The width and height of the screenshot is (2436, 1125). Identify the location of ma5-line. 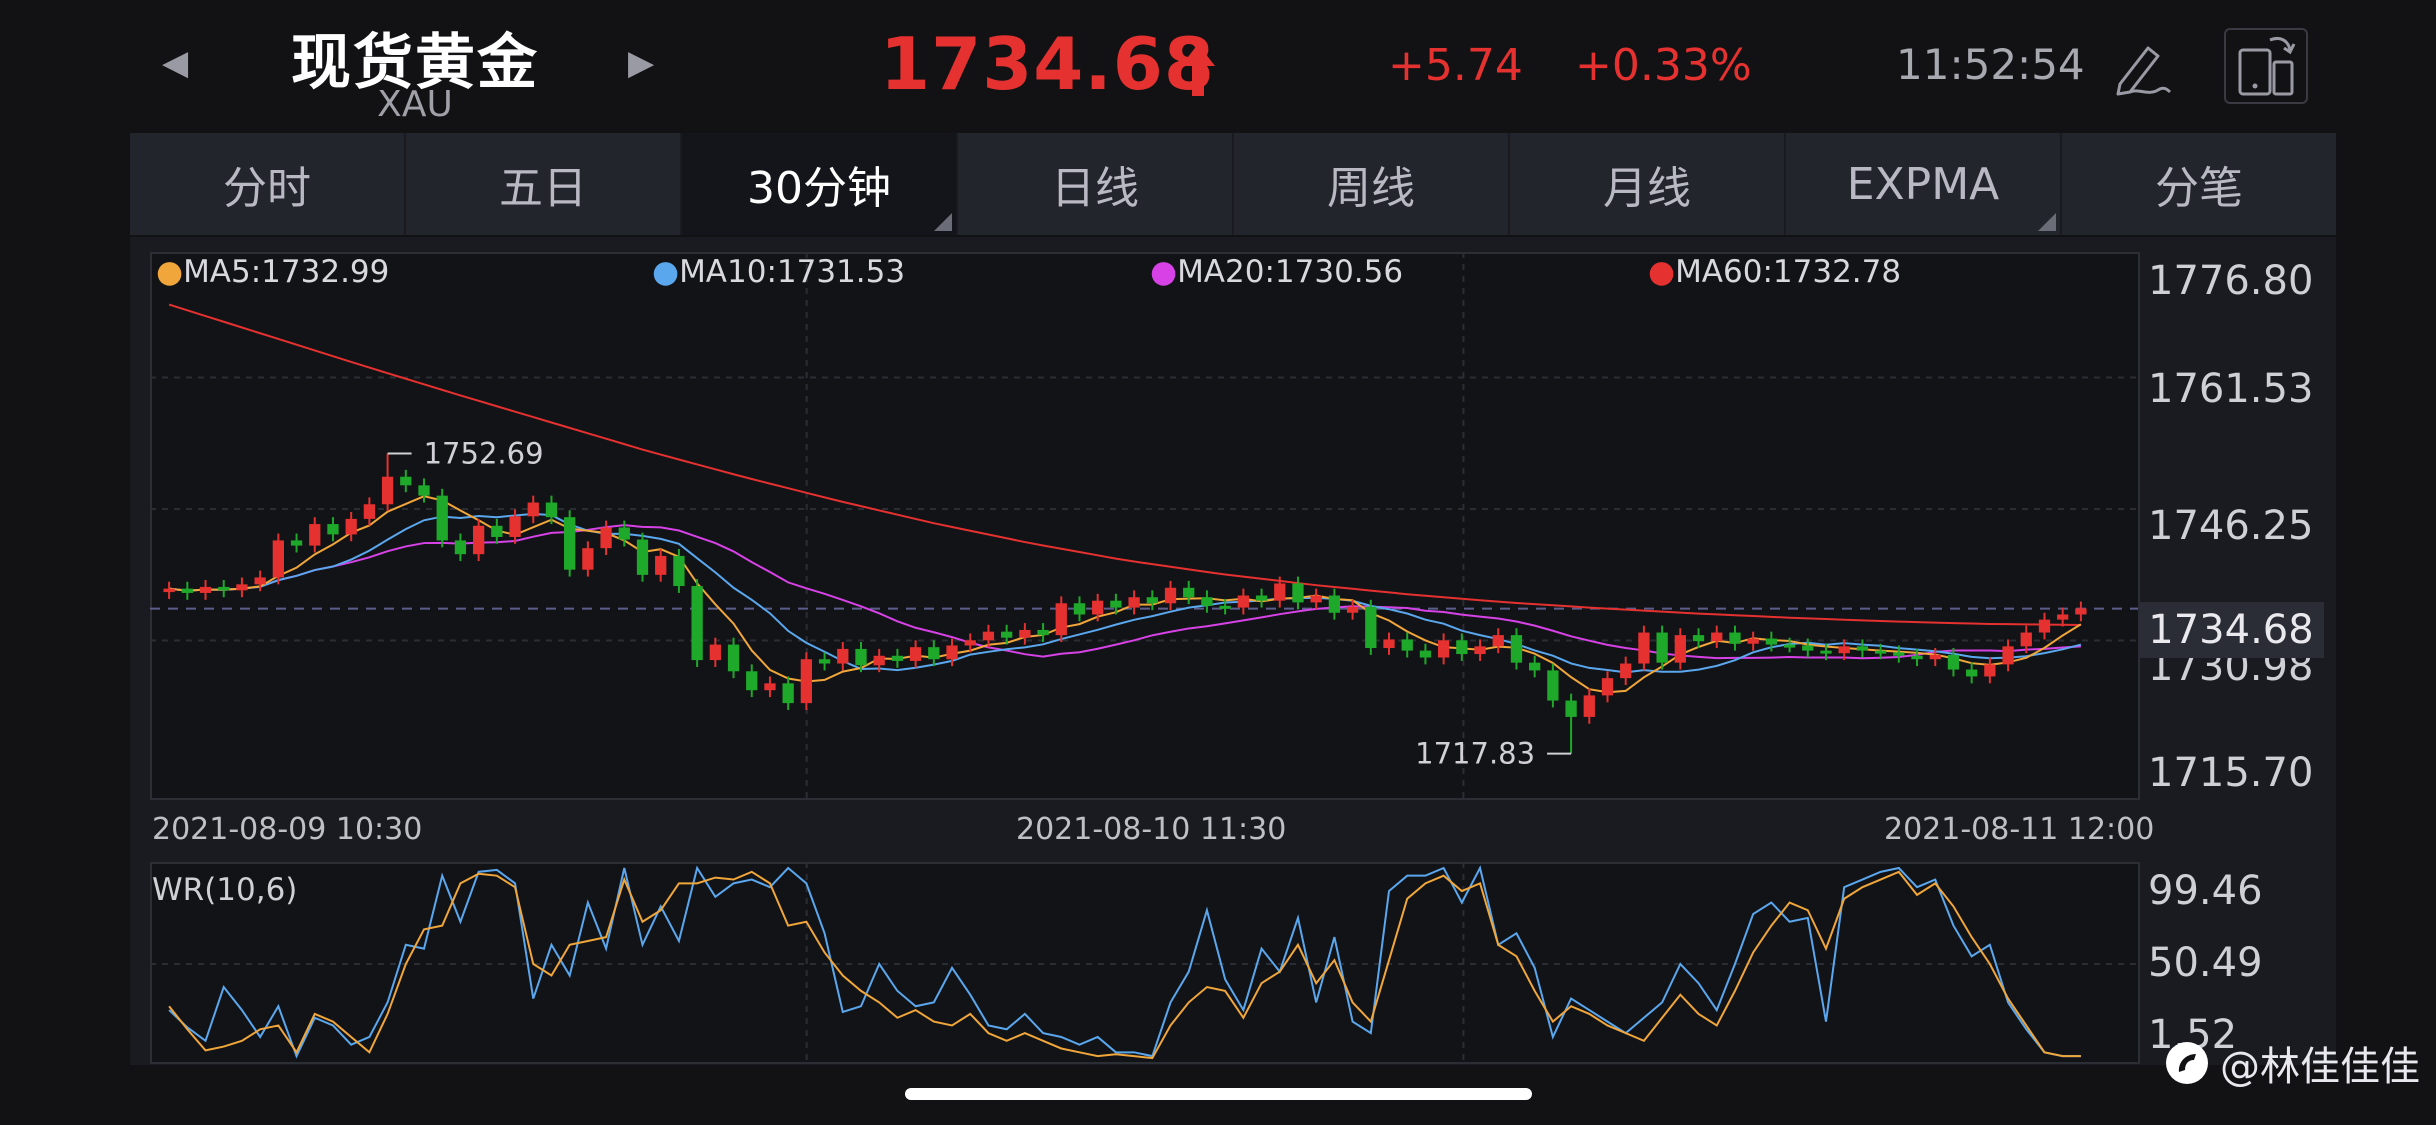
(1125, 594).